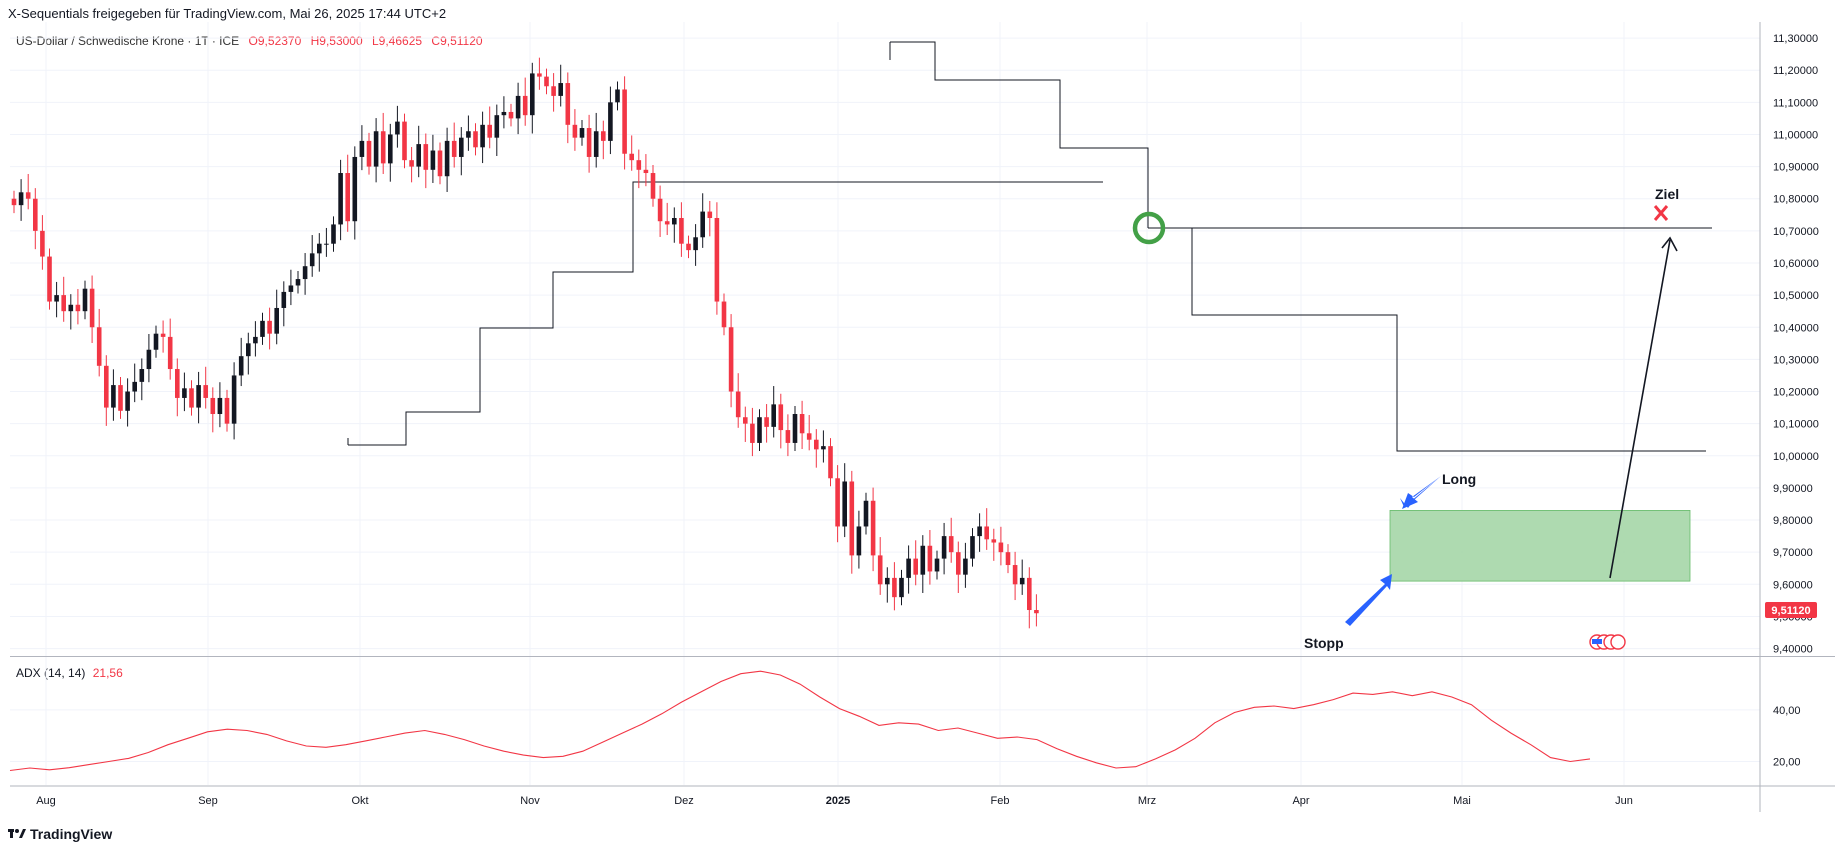 The image size is (1835, 850). Describe the element at coordinates (1796, 264) in the screenshot. I see `price-tick: 10,60000` at that location.